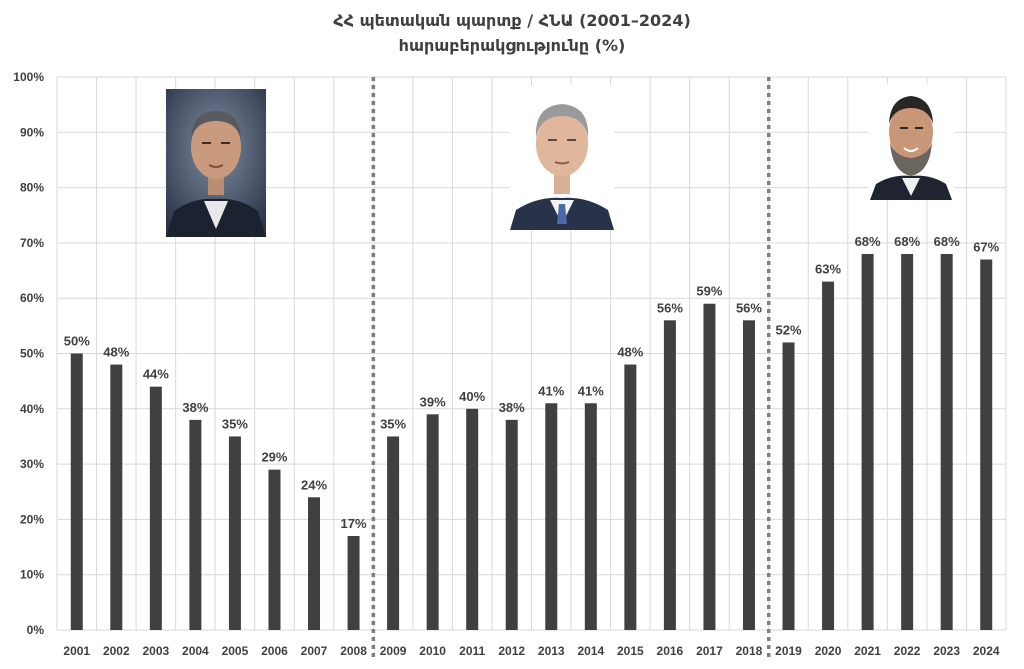 This screenshot has height=669, width=1024. What do you see at coordinates (749, 651) in the screenshot?
I see `x-tick-label: 2018` at bounding box center [749, 651].